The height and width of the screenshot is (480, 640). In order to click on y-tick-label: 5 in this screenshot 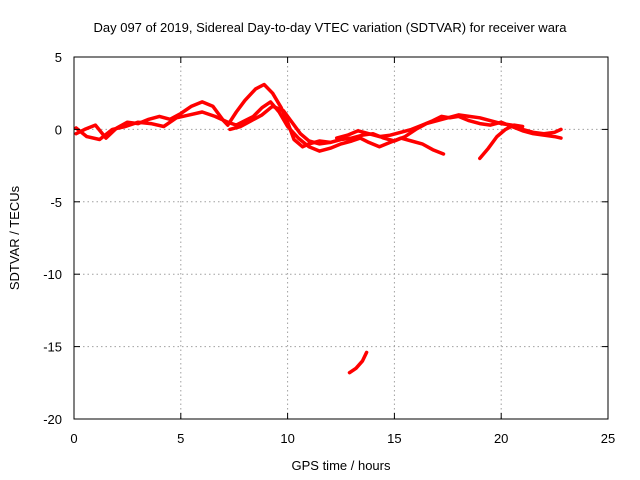, I will do `click(58, 57)`.